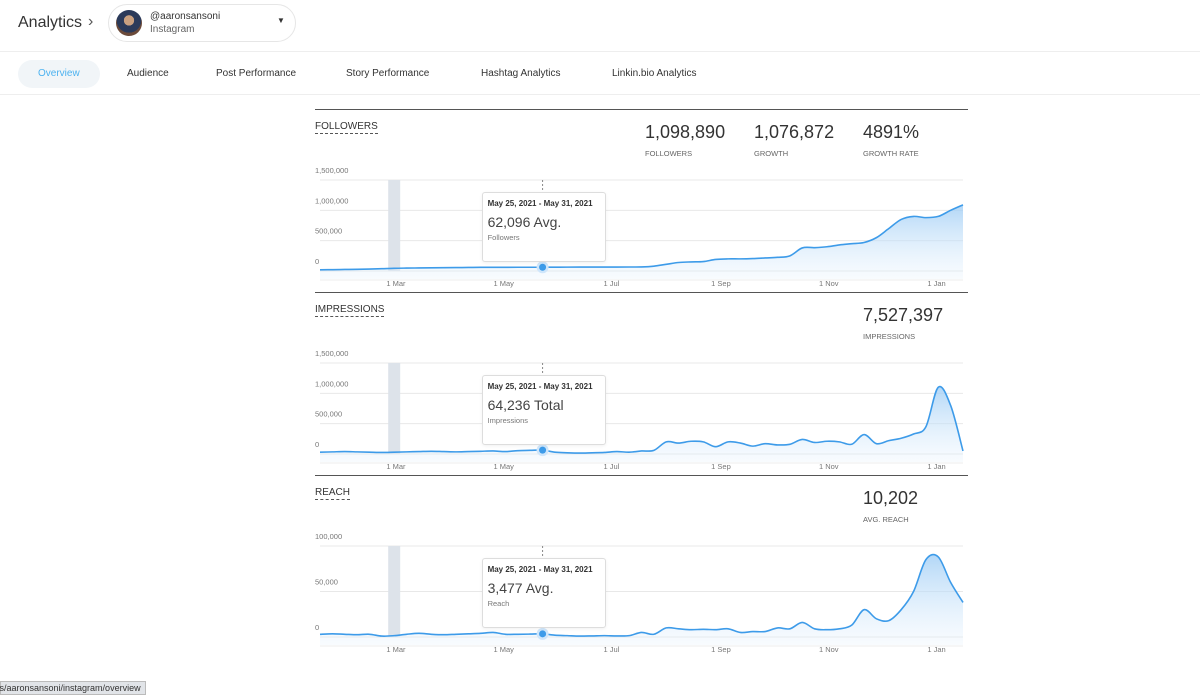  Describe the element at coordinates (794, 132) in the screenshot. I see `stat-value: 1,076,872` at that location.